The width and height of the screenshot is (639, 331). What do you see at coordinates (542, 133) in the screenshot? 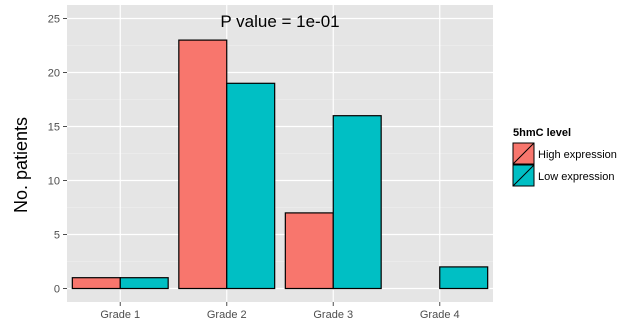
I see `legend-title: 5hmC level` at bounding box center [542, 133].